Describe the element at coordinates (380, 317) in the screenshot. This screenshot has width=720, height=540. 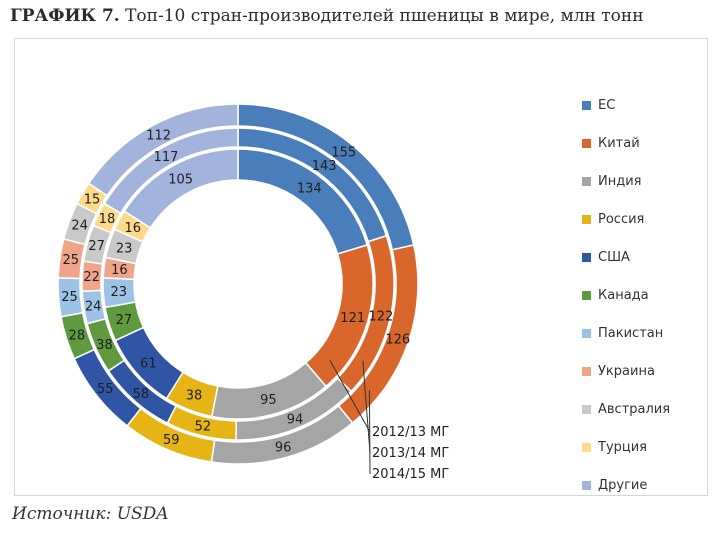
I see `slice-label-1-1: 122` at that location.